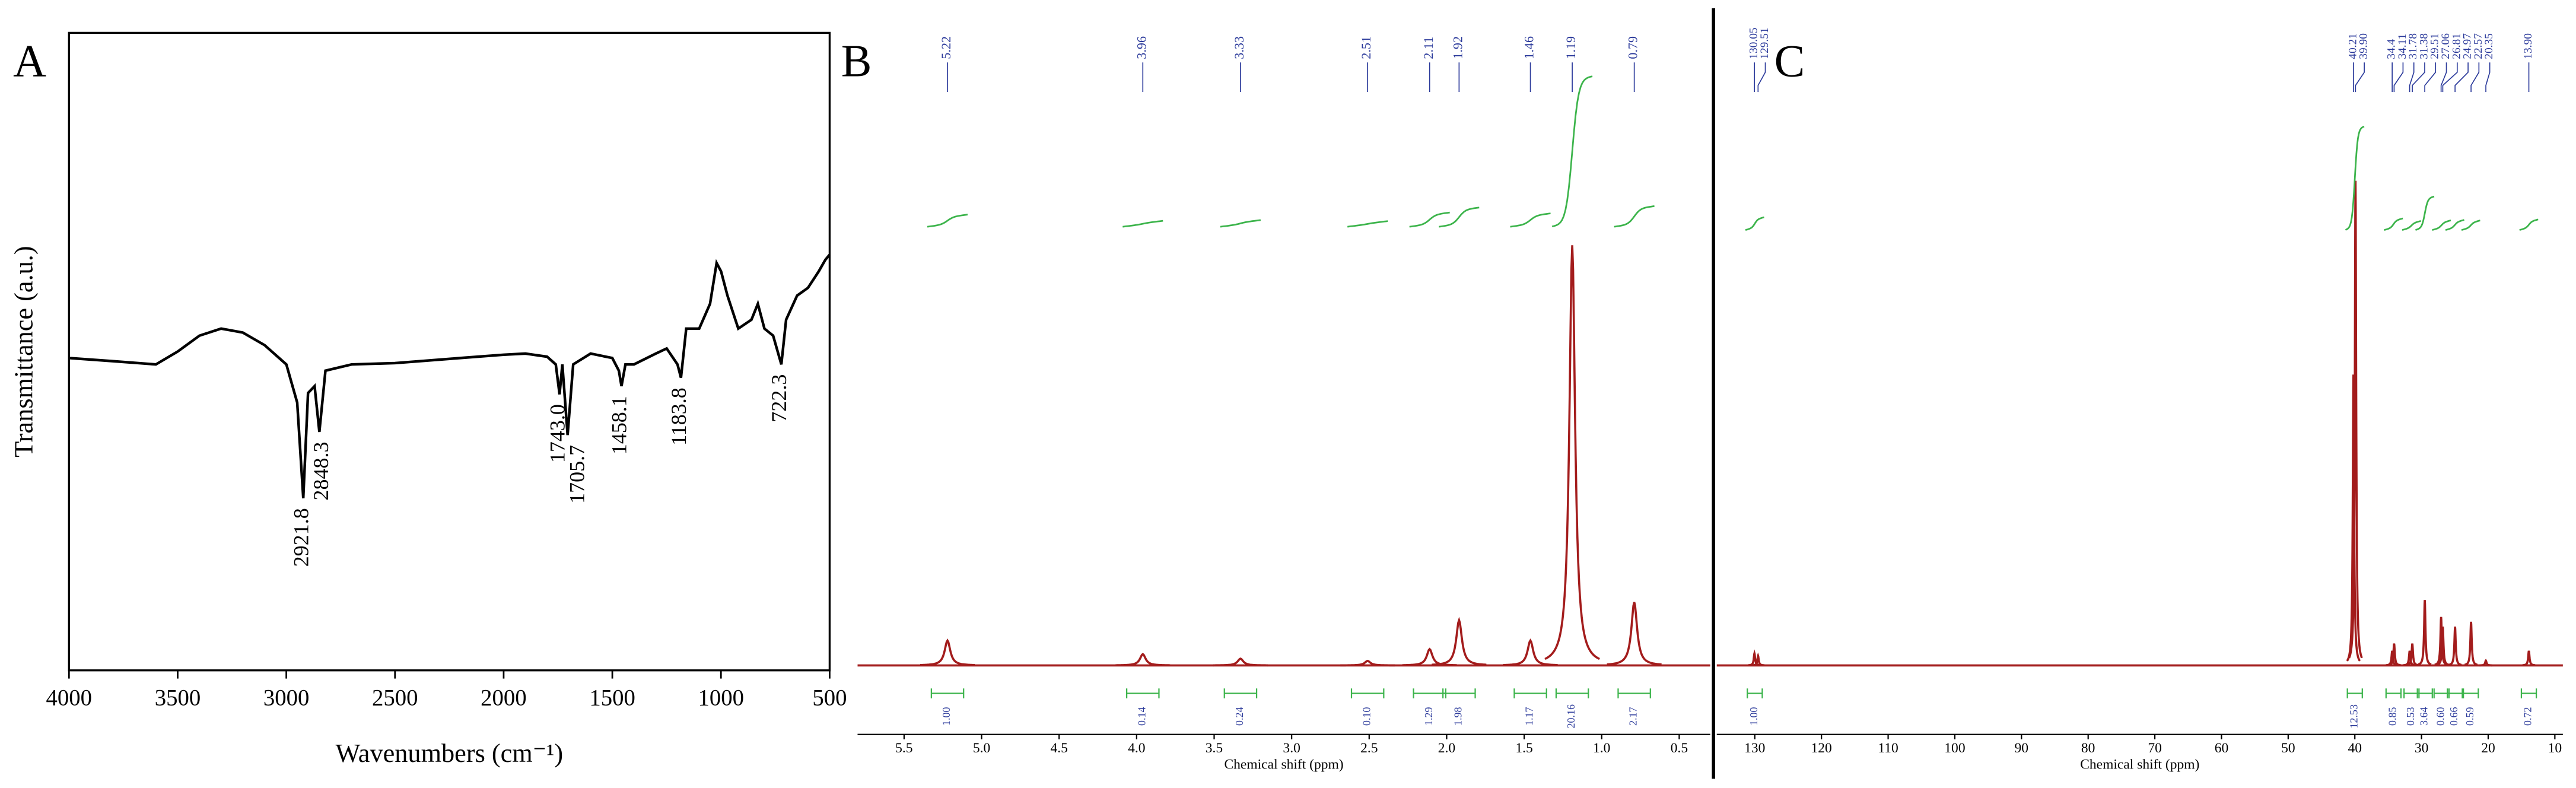 The image size is (2576, 788). I want to click on x-tick-label: 100, so click(1954, 749).